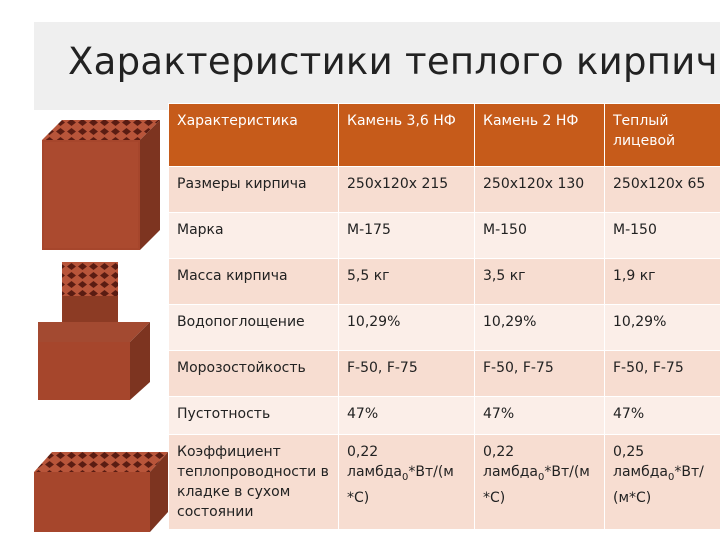 The height and width of the screenshot is (540, 720). I want to click on row-label: Масса кирпича, so click(253, 281).